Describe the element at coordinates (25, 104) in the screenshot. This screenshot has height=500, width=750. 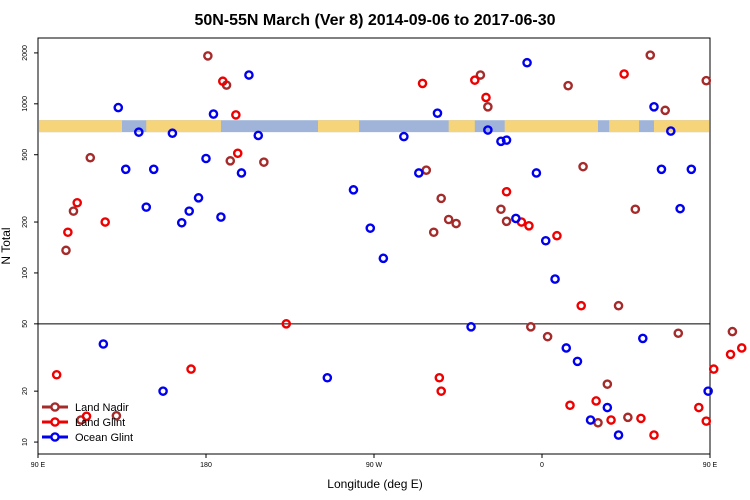
I see `y-tick-label: 1000` at that location.